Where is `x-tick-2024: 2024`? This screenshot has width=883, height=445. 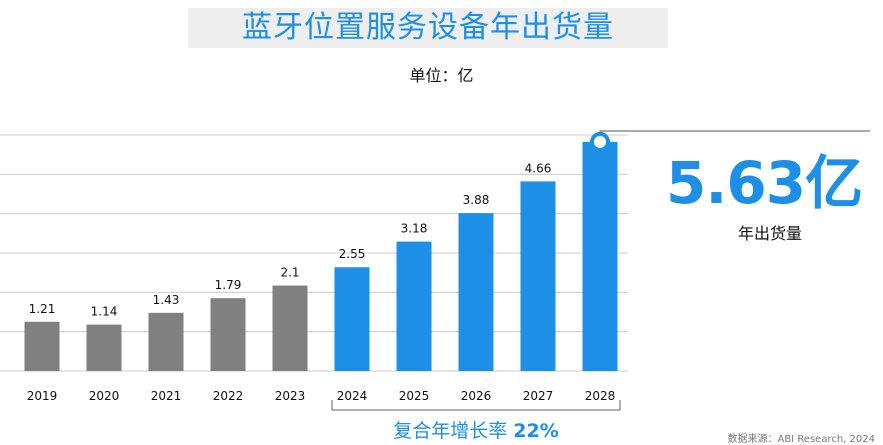
x-tick-2024: 2024 is located at coordinates (352, 396).